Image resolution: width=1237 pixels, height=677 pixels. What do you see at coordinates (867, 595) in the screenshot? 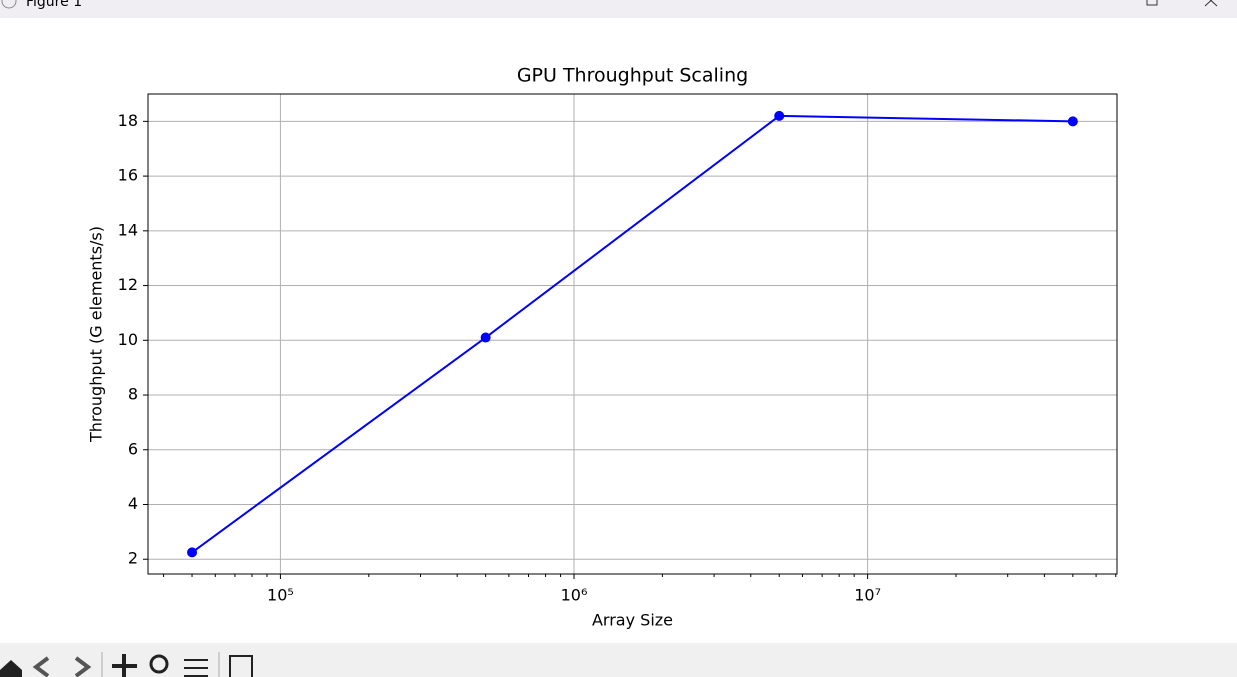
I see `x-tick-label: 10⁷` at bounding box center [867, 595].